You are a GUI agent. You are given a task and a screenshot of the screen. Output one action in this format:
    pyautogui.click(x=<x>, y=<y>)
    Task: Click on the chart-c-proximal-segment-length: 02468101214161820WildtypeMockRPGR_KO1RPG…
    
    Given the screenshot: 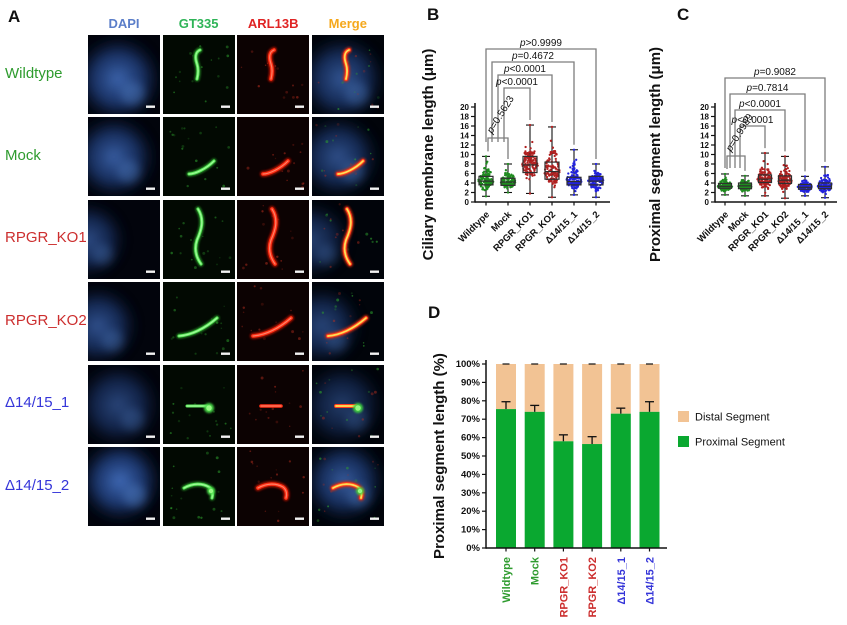 What is the action you would take?
    pyautogui.click(x=742, y=154)
    